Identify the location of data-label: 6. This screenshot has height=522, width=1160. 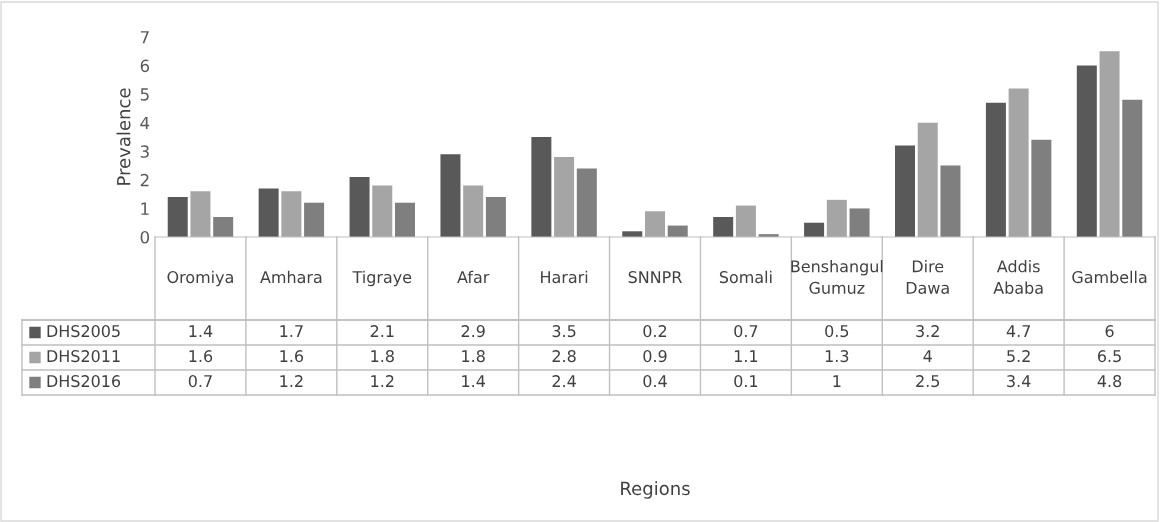
(1109, 331).